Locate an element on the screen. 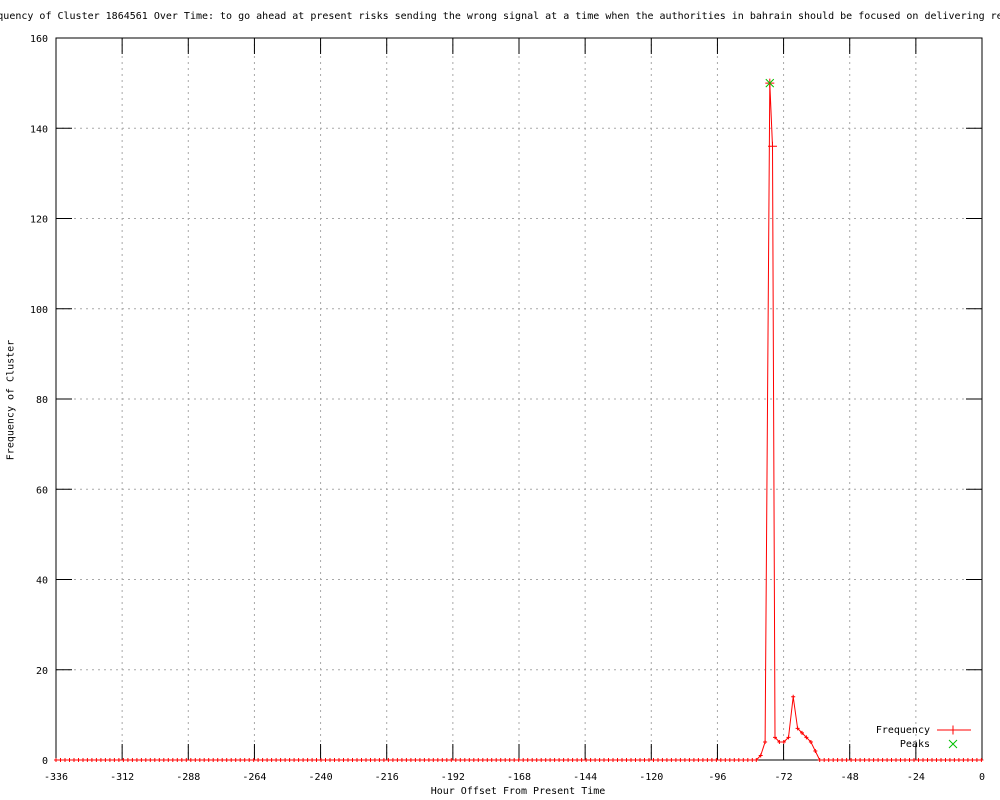 The height and width of the screenshot is (800, 1000). svg-text: 80 is located at coordinates (42, 400).